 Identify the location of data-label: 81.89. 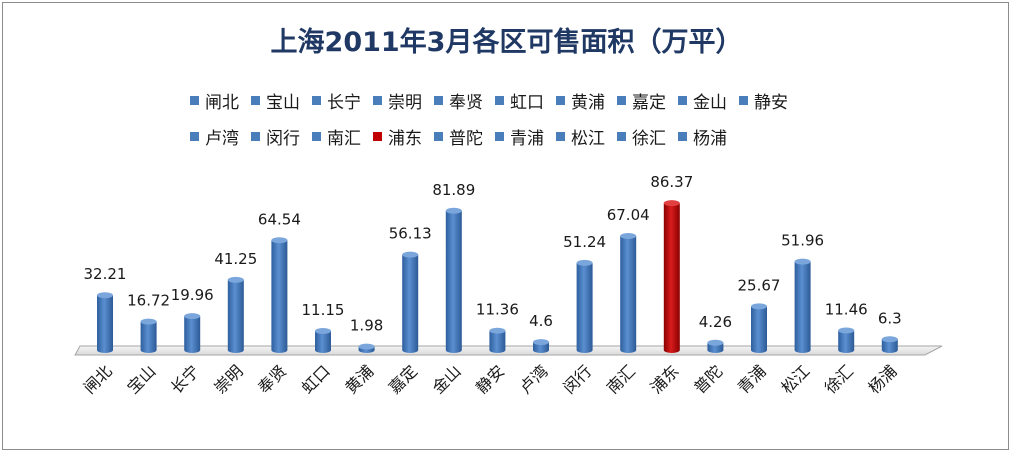
(453, 190).